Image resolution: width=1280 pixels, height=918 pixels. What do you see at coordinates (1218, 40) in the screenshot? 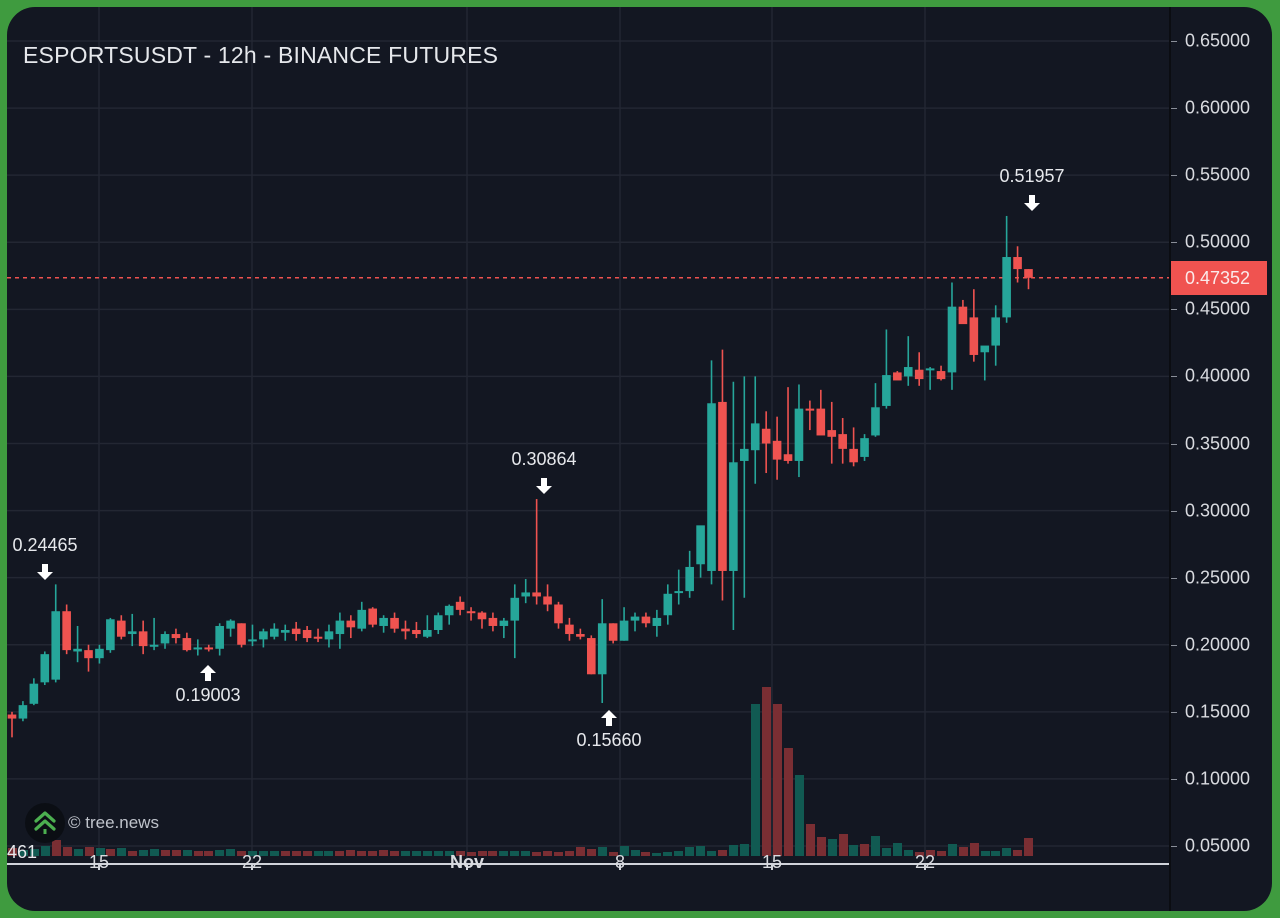
I see `y-axis-label: 0.65000` at bounding box center [1218, 40].